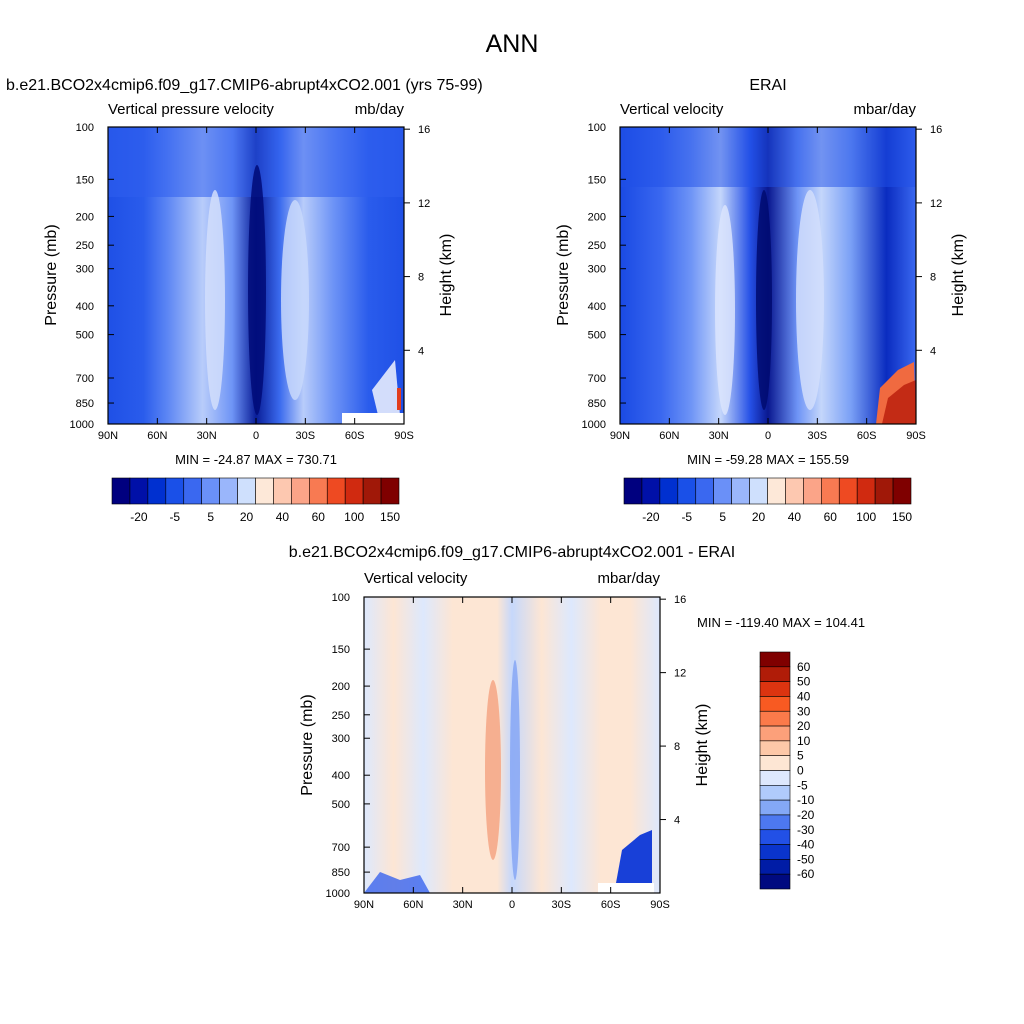  Describe the element at coordinates (341, 848) in the screenshot. I see `y-tick-label: 700` at that location.